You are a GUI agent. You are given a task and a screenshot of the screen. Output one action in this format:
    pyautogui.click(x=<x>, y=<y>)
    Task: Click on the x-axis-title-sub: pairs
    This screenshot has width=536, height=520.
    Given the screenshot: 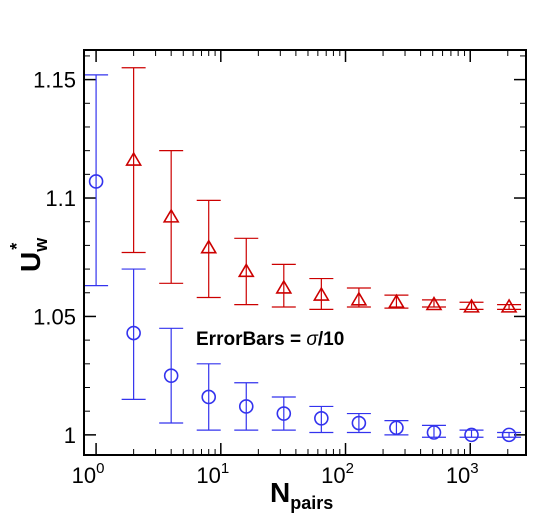 What is the action you would take?
    pyautogui.click(x=311, y=503)
    